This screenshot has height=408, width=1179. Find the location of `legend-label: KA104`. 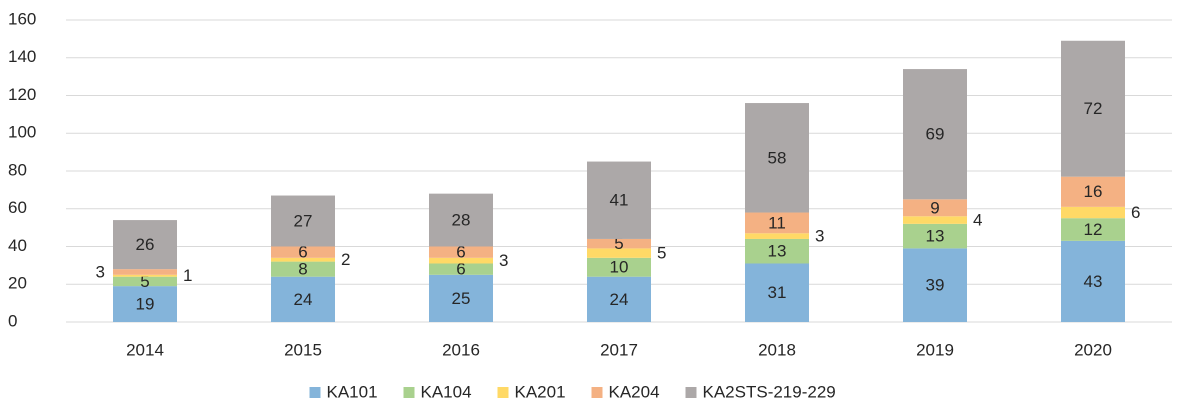

legend-label: KA104 is located at coordinates (446, 391).